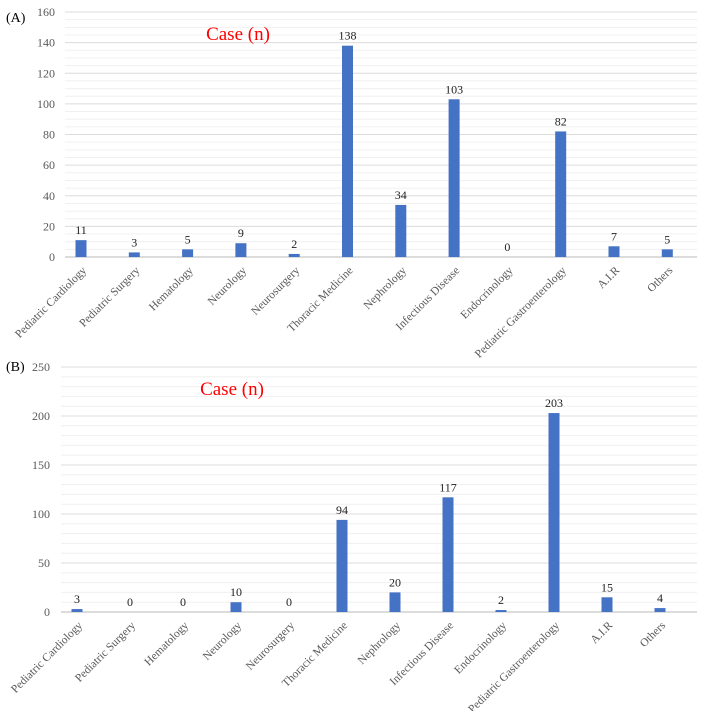 This screenshot has height=711, width=722. I want to click on y-tick-label: 60, so click(49, 165).